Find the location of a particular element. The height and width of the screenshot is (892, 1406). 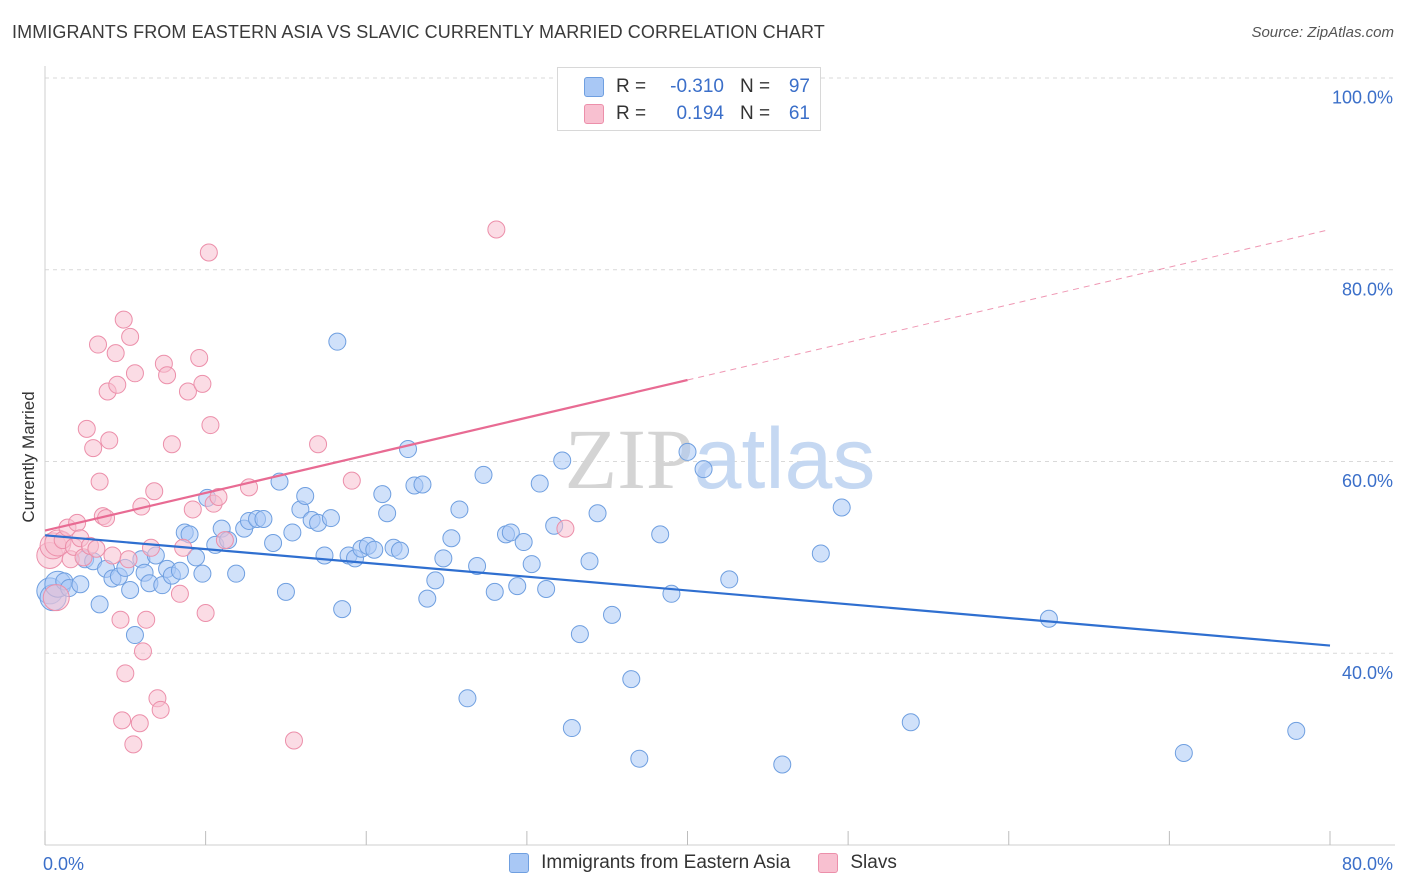

y-axis-label: Currently Married is located at coordinates (28, 456).